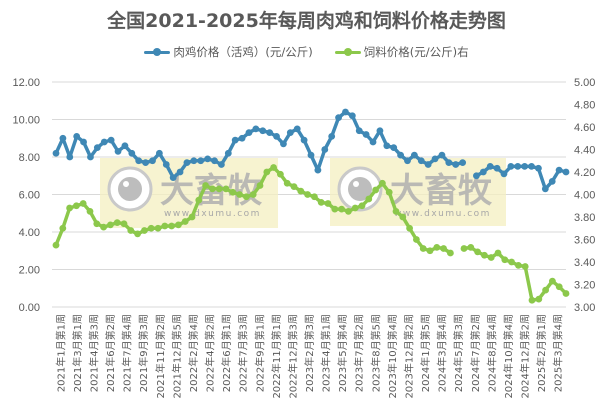  Describe the element at coordinates (408, 356) in the screenshot. I see `x-tick: 2023年12月第2周` at that location.